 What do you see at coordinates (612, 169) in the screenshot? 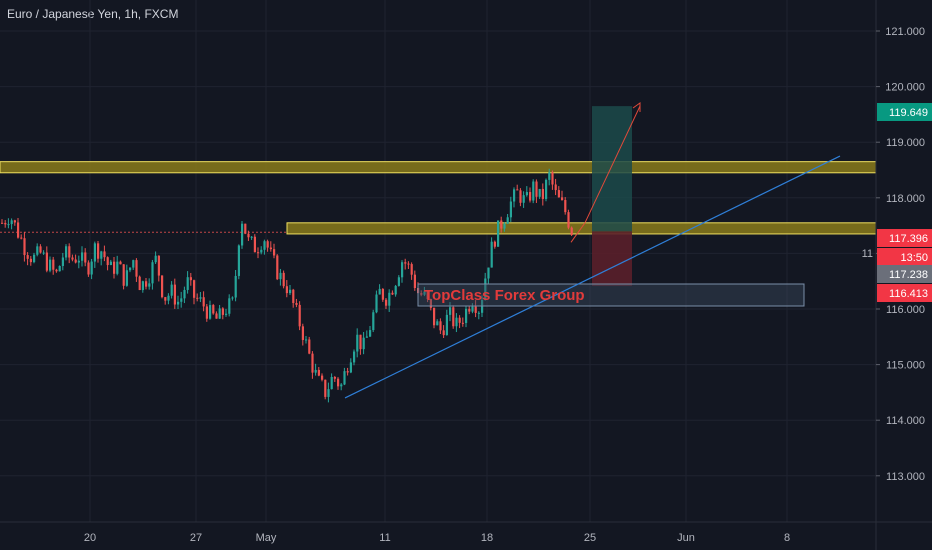
I see `target-zone` at bounding box center [612, 169].